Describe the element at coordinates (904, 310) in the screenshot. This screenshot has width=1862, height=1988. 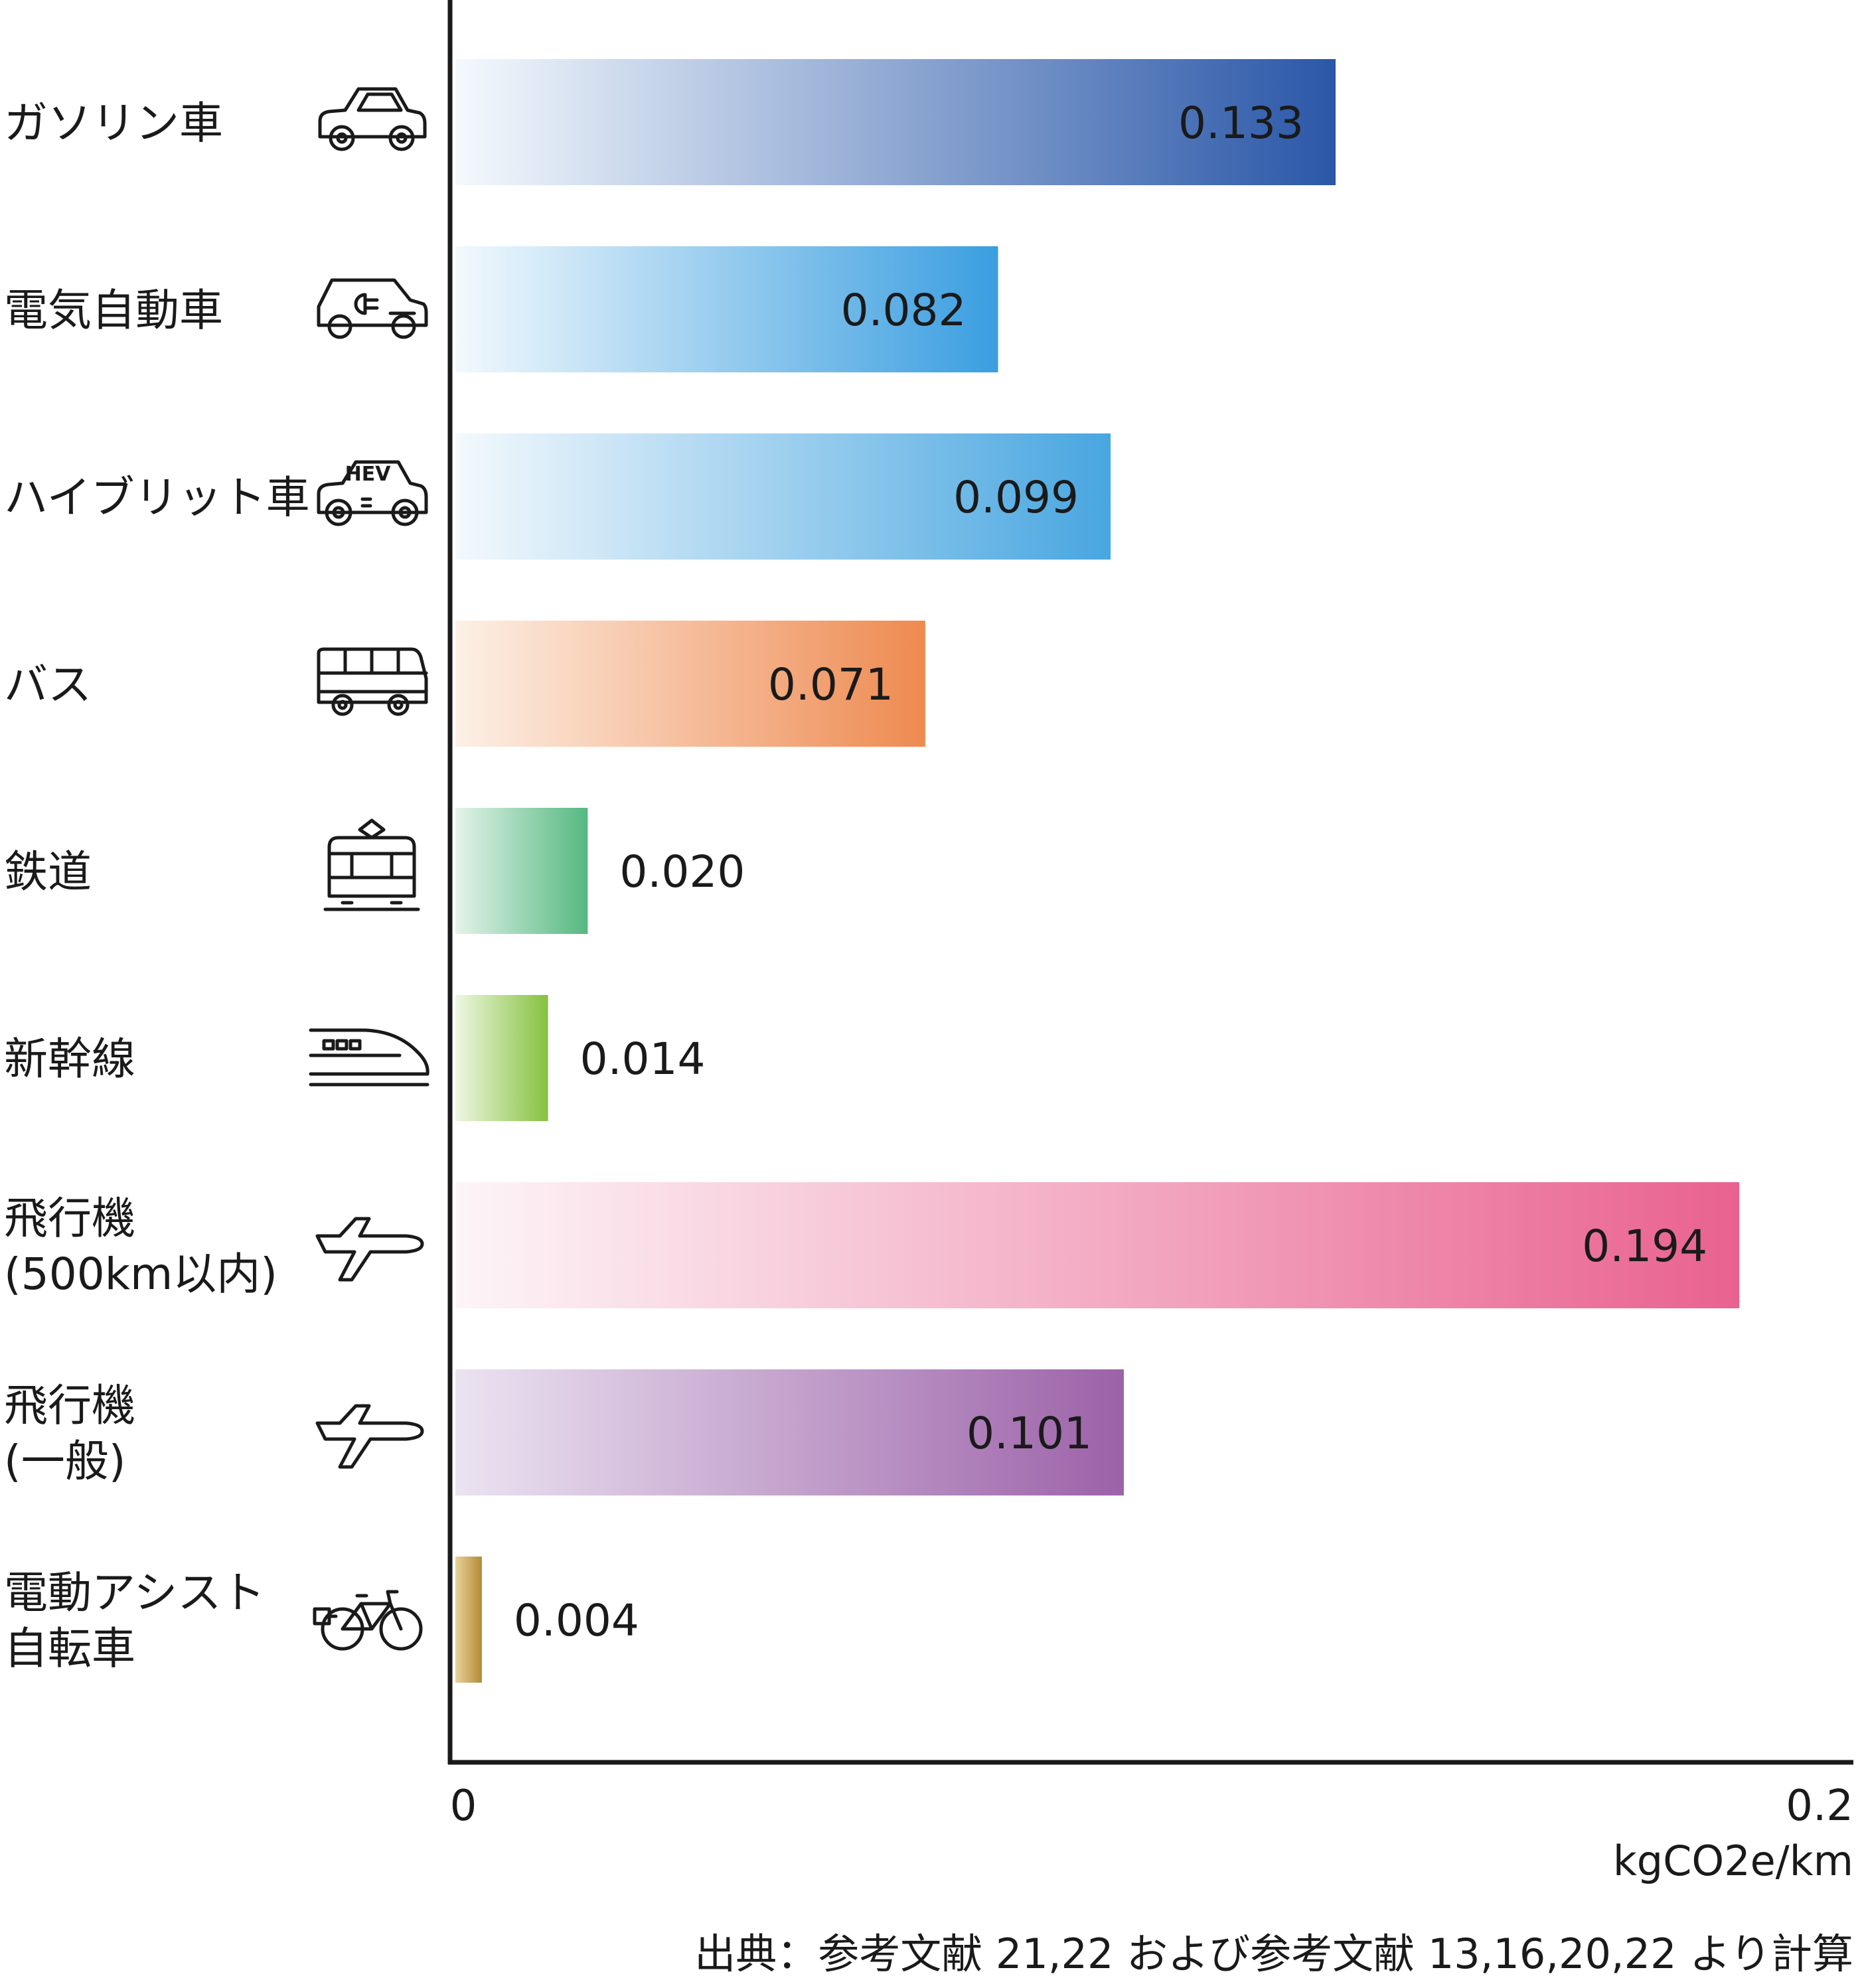
I see `value-label-1: 0.082` at that location.